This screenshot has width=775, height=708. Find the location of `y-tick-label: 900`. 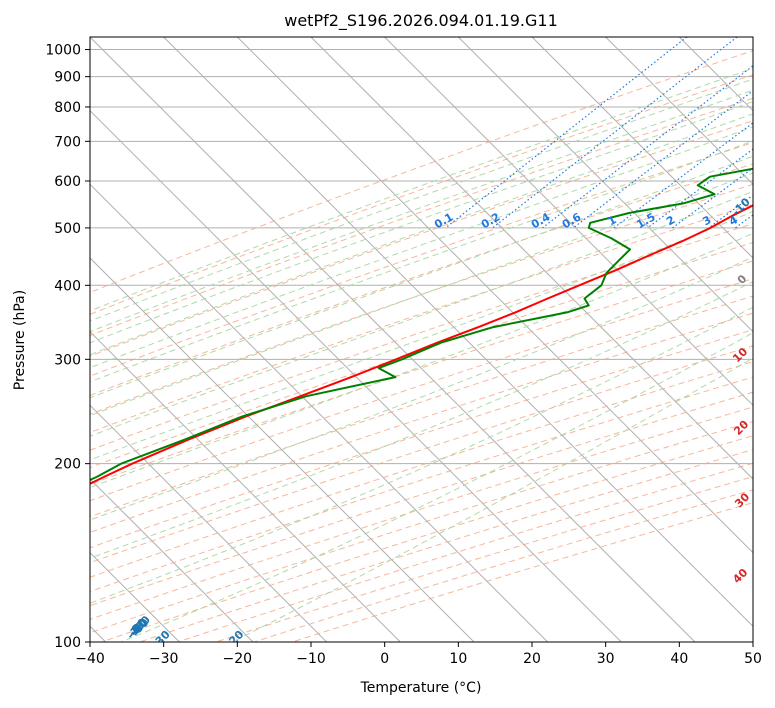

y-tick-label: 900 is located at coordinates (67, 78).